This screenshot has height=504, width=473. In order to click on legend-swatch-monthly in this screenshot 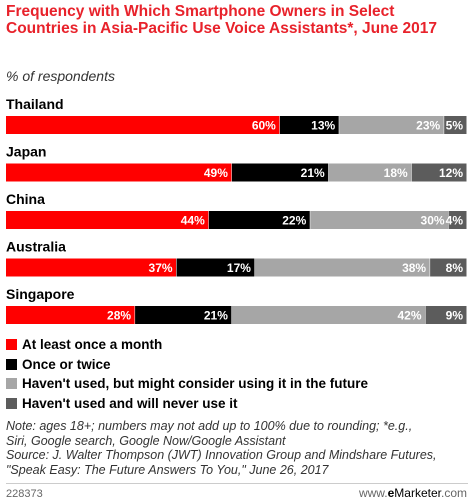, I will do `click(11, 345)`.